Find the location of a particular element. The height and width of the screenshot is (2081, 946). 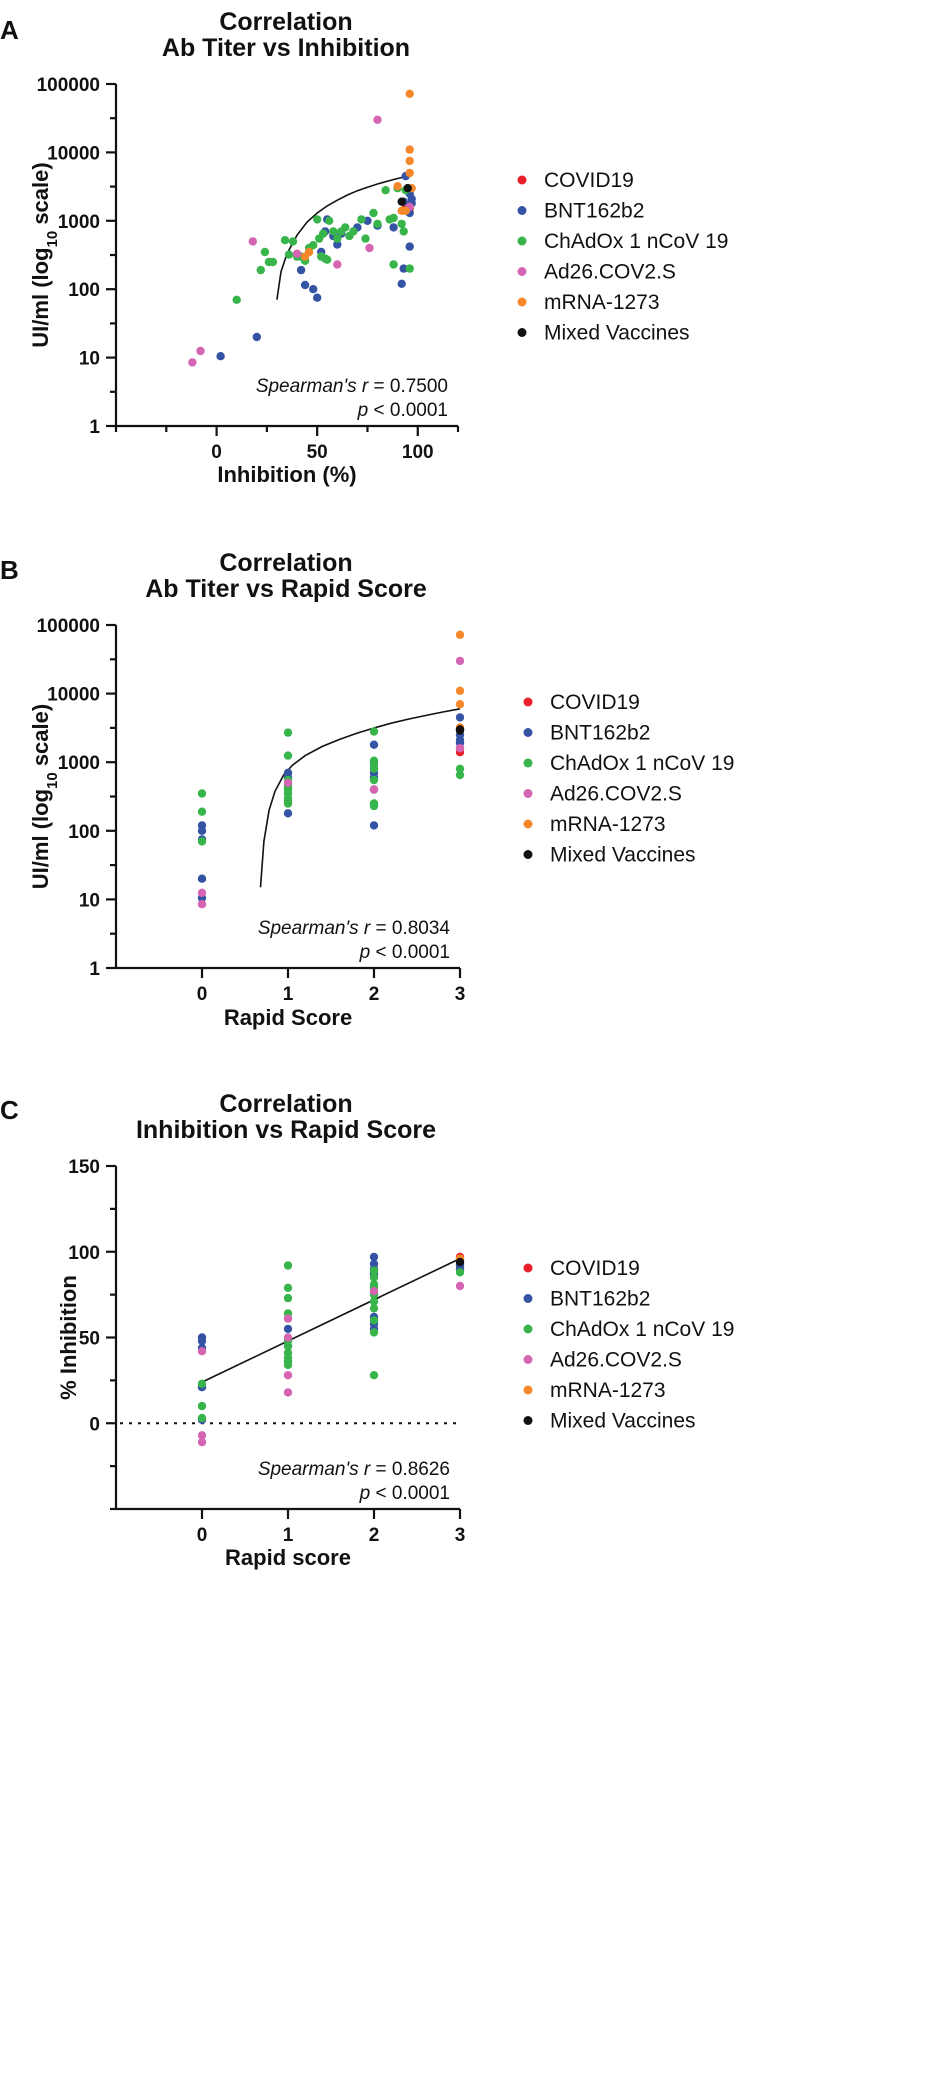

y-tick-label: 1 is located at coordinates (94, 427).